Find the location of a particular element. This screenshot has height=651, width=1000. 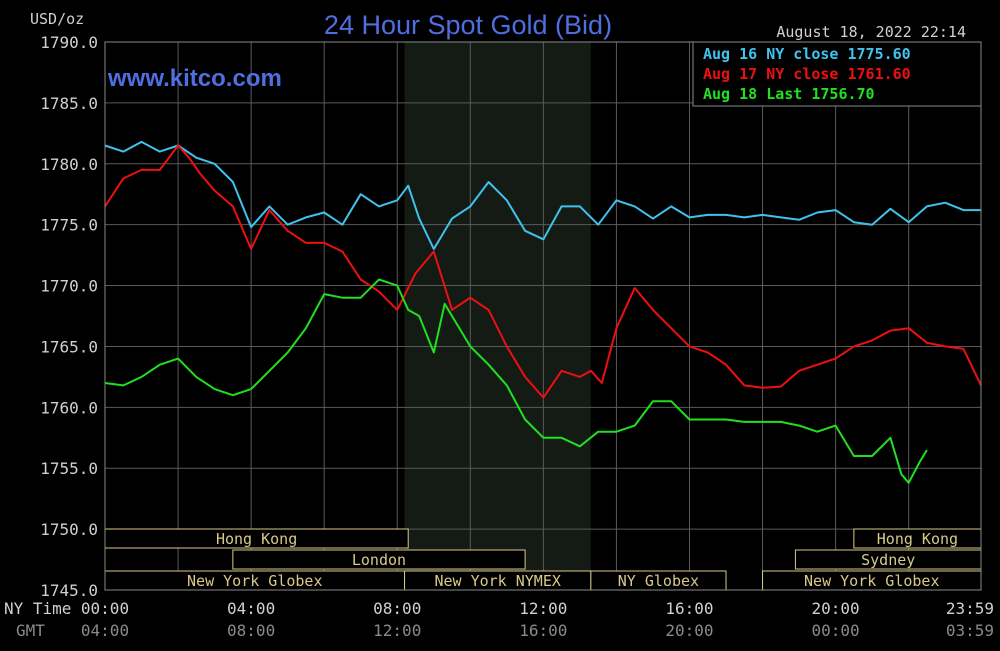

legend-aug16: Aug 16 NY close 1775.60 is located at coordinates (807, 54).